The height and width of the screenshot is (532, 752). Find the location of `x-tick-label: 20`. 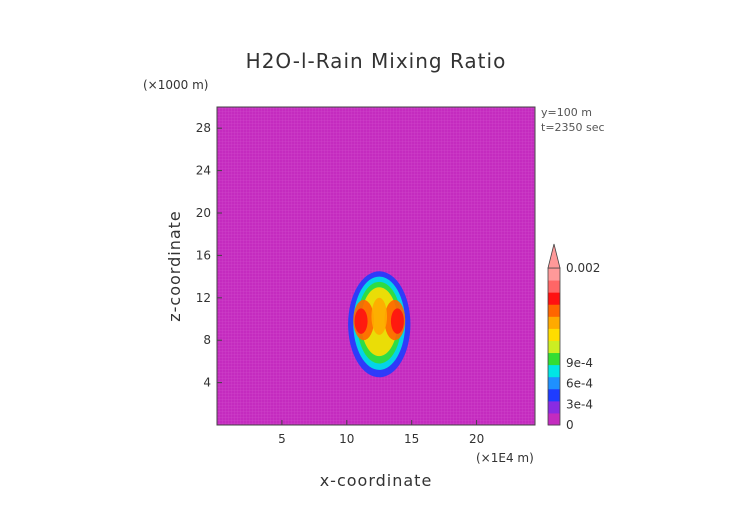

x-tick-label: 20 is located at coordinates (476, 439).